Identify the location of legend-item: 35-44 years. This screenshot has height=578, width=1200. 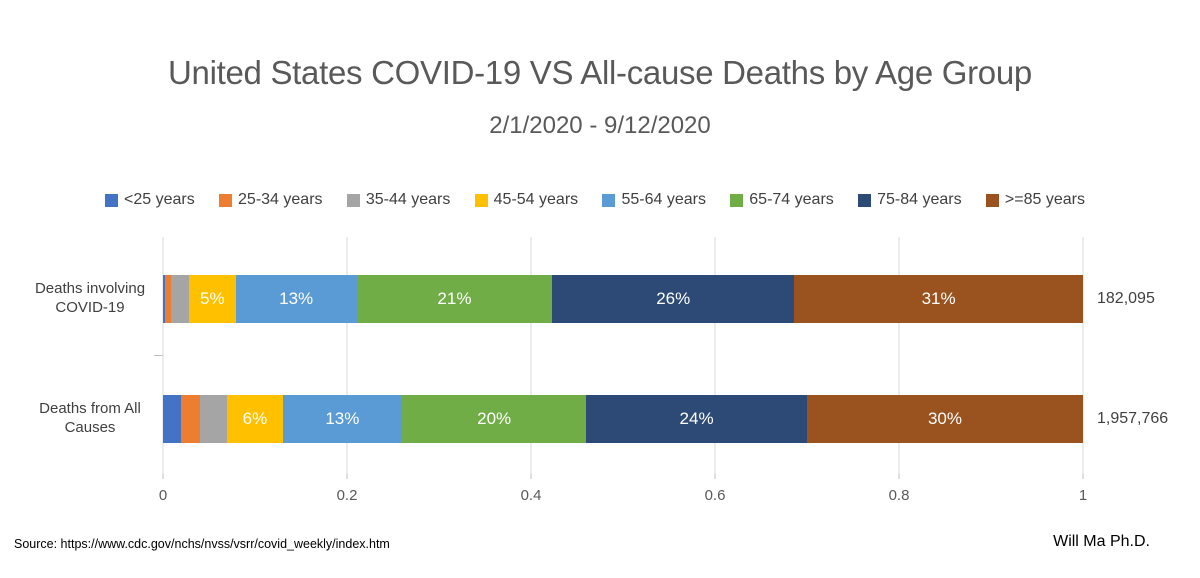
(398, 200).